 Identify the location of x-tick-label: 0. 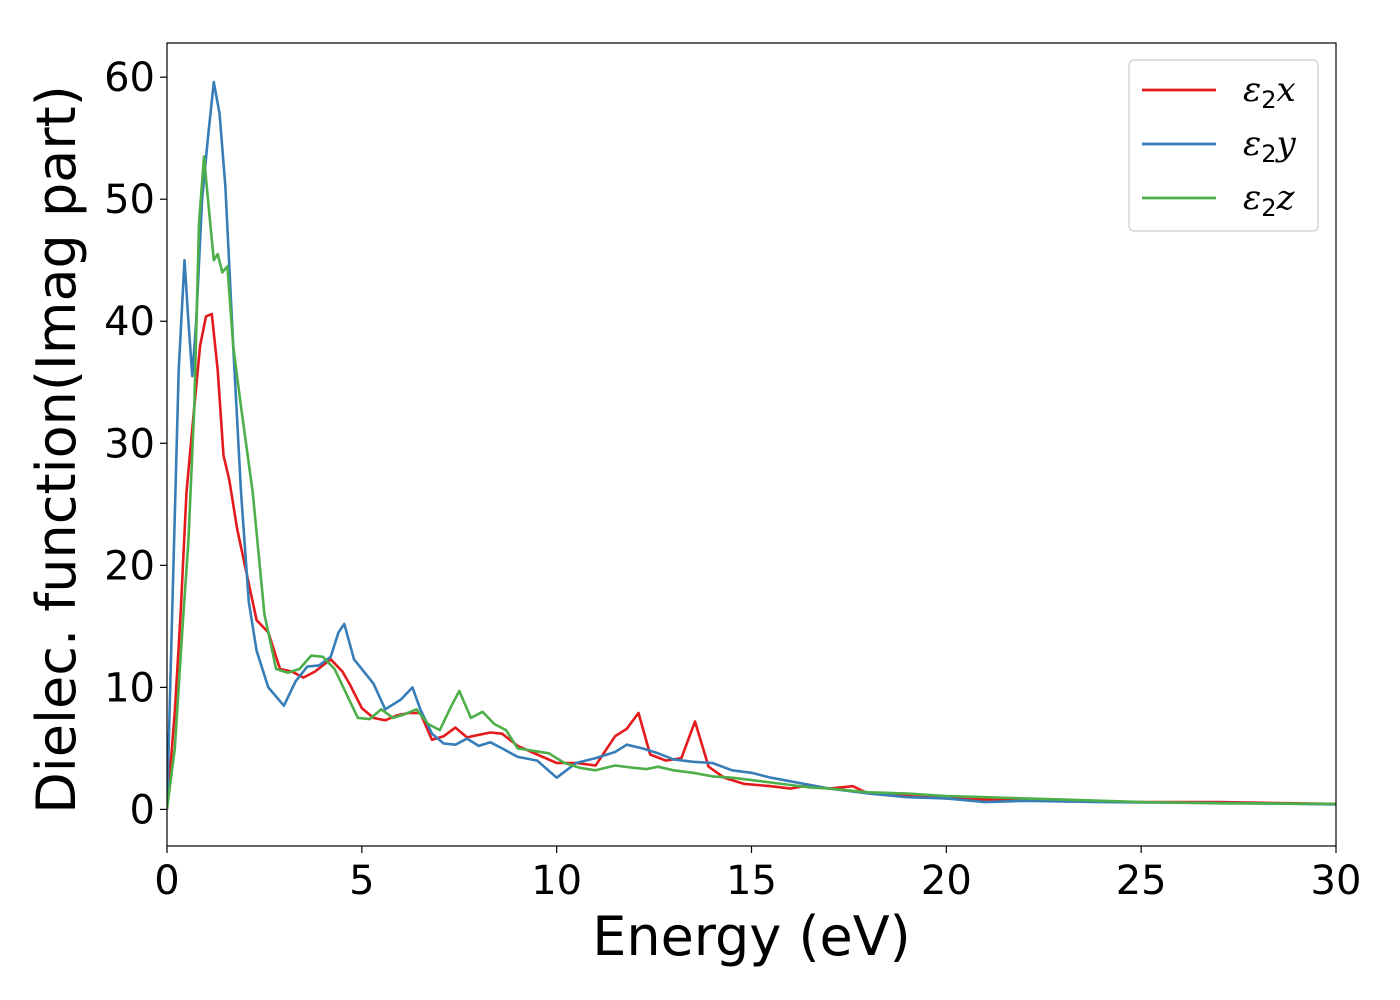
(166, 881).